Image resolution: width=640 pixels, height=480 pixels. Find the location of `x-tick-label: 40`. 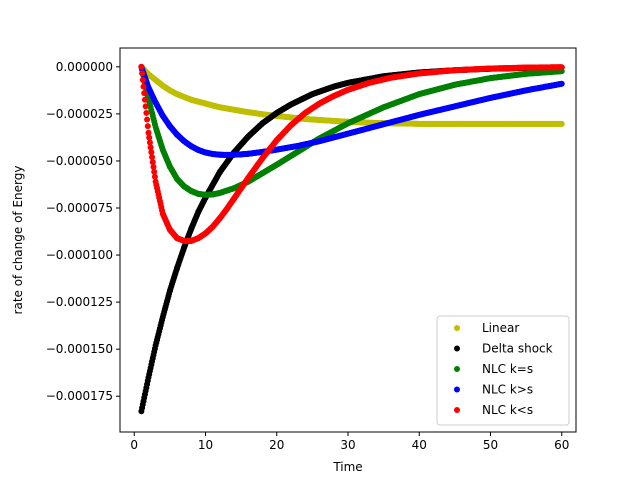

x-tick-label: 40 is located at coordinates (419, 445).